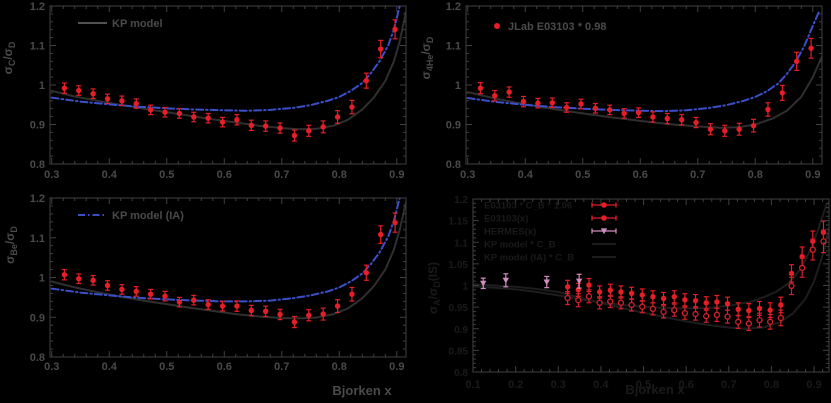 The width and height of the screenshot is (831, 403). Describe the element at coordinates (644, 92) in the screenshot. I see `kp-model-curve` at that location.